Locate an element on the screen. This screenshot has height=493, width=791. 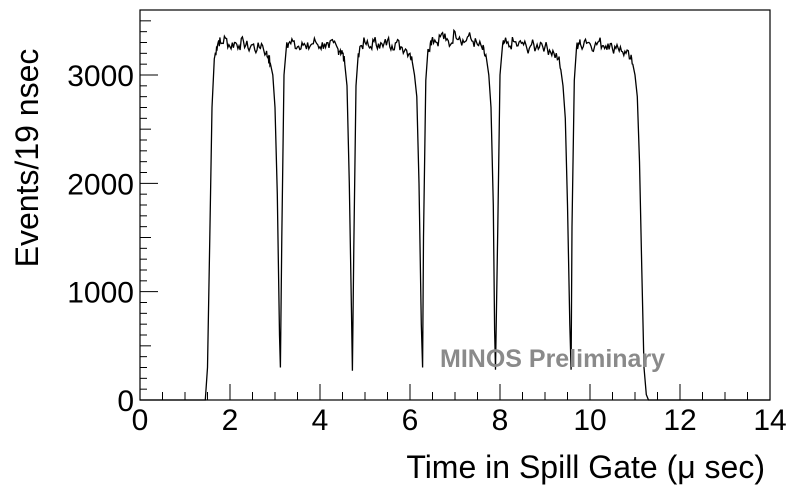
y-axis-title: Events/19 nsec is located at coordinates (27, 158).